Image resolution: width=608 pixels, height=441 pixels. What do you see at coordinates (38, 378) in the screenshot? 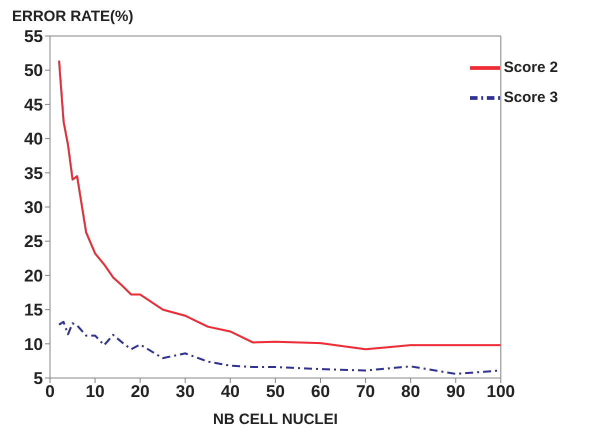
I see `y-tick-label: 5` at bounding box center [38, 378].